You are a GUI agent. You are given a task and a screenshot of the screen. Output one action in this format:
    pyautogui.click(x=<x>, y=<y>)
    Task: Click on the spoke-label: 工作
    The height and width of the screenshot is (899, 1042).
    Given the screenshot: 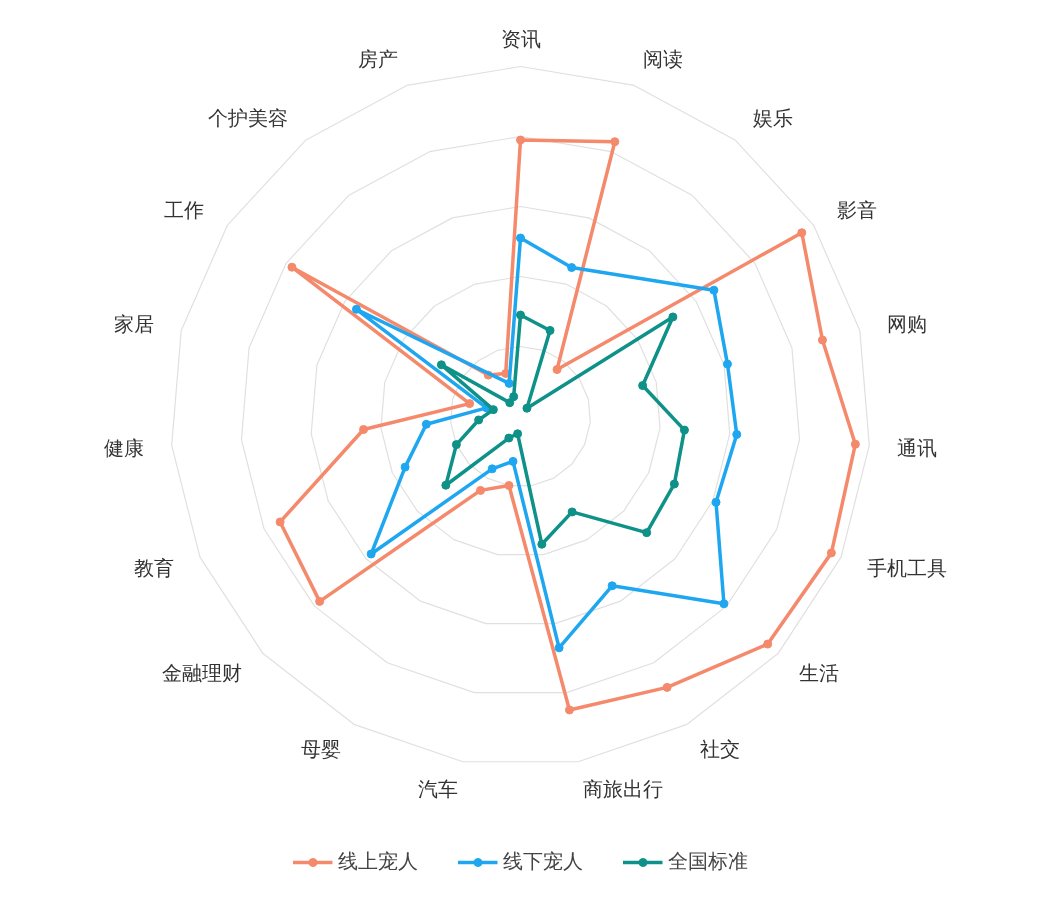 What is the action you would take?
    pyautogui.click(x=184, y=209)
    